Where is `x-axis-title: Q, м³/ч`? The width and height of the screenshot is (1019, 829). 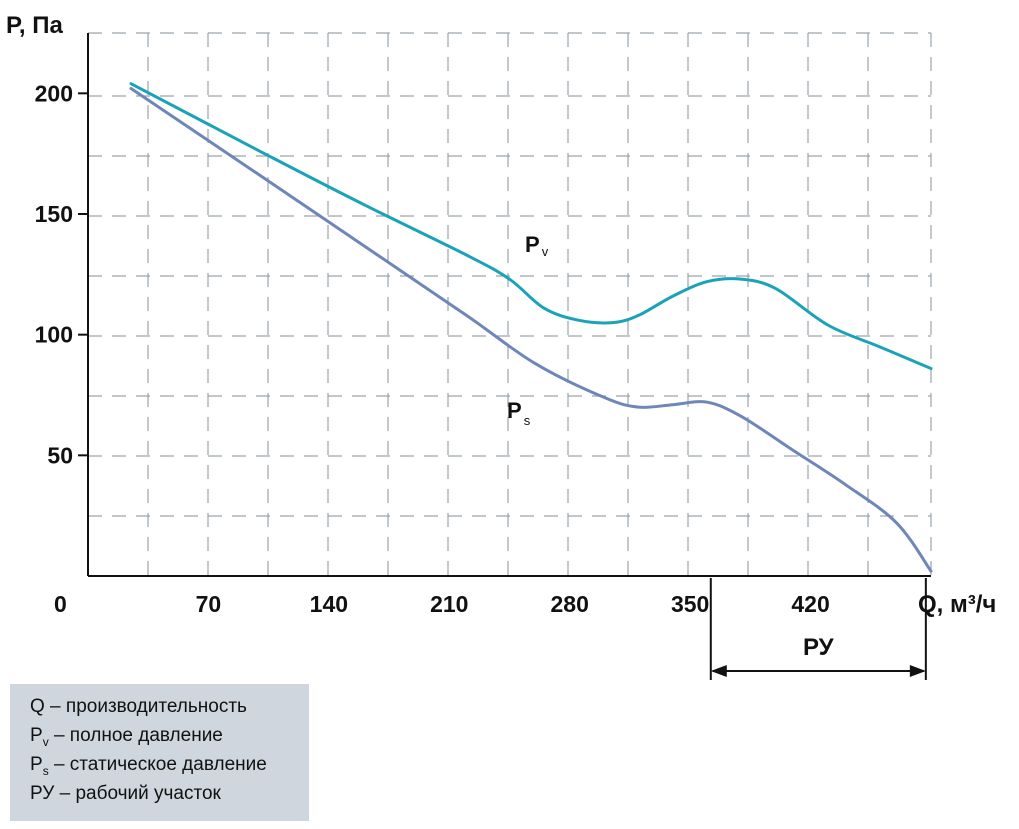
x-axis-title: Q, м³/ч is located at coordinates (957, 604).